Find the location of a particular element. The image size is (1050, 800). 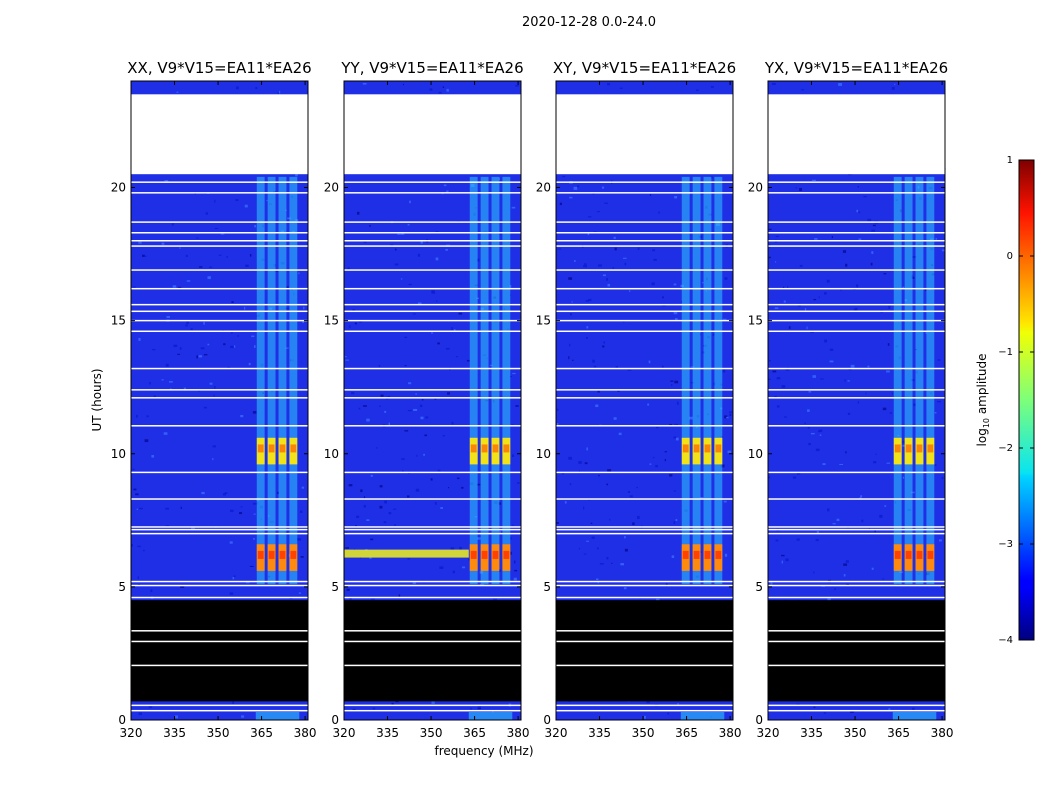

colorbar-tick-label: −2 is located at coordinates (1005, 448).